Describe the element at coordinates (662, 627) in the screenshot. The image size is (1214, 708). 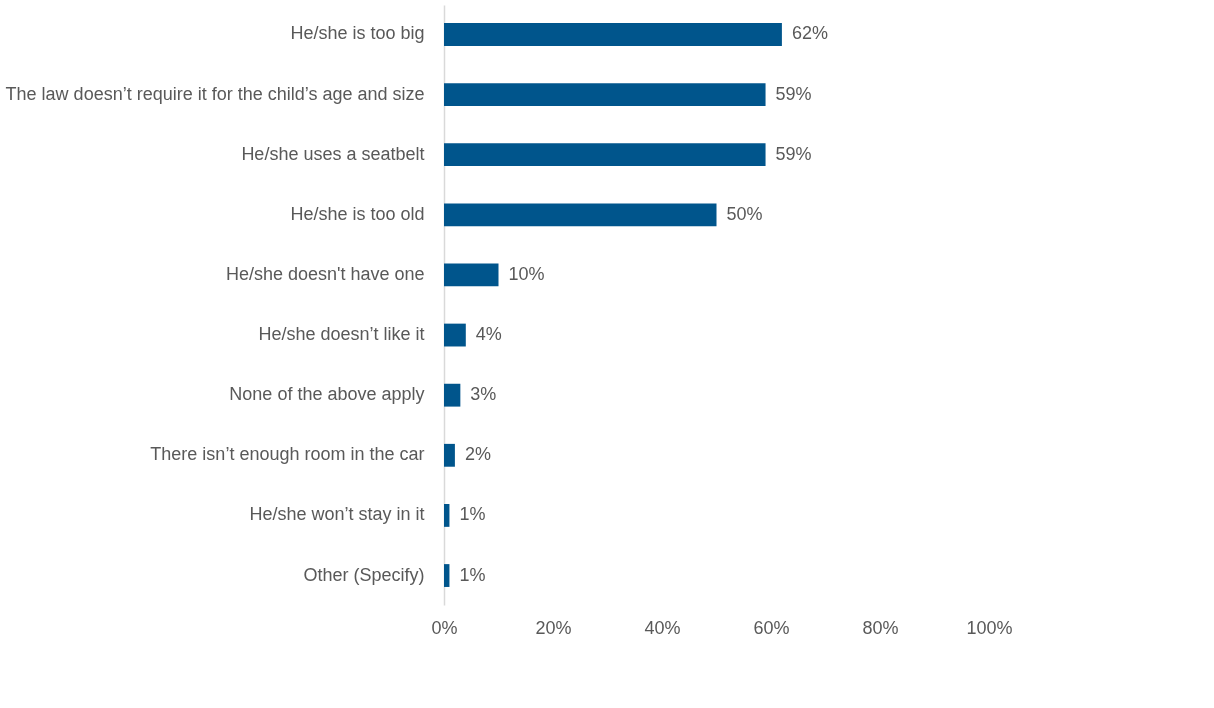
I see `x-tick-label: 40%` at that location.